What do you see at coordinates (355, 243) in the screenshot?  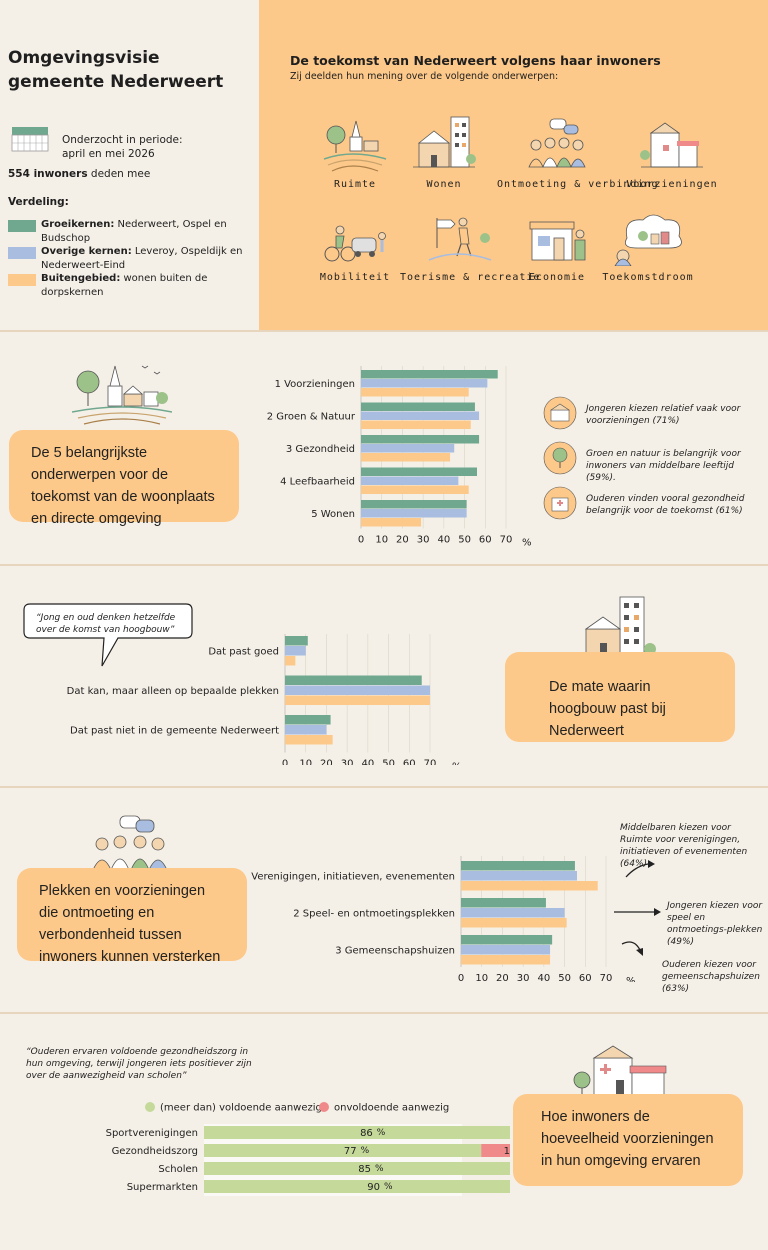 I see `mobility-icon` at bounding box center [355, 243].